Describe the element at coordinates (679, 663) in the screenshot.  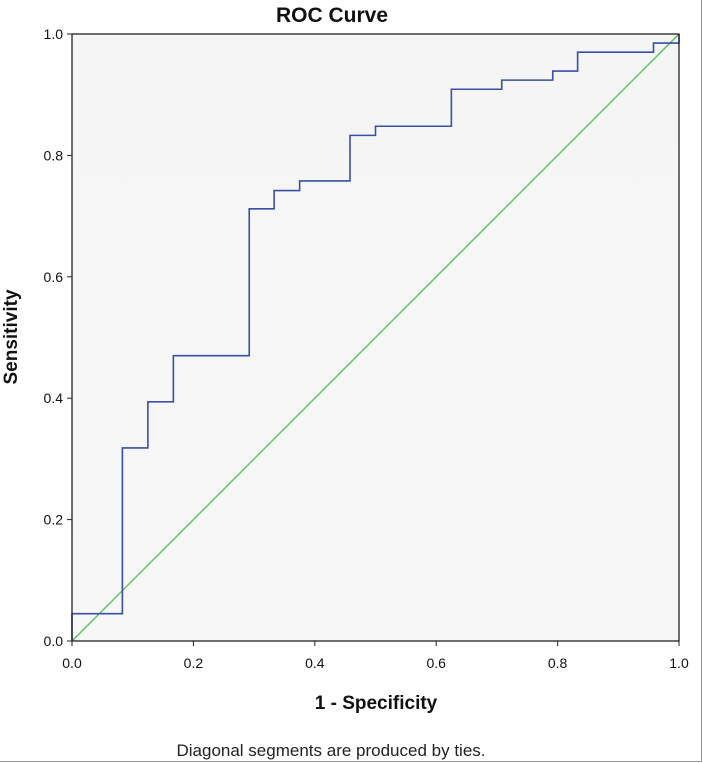
I see `x-tick-label: 1.0` at that location.